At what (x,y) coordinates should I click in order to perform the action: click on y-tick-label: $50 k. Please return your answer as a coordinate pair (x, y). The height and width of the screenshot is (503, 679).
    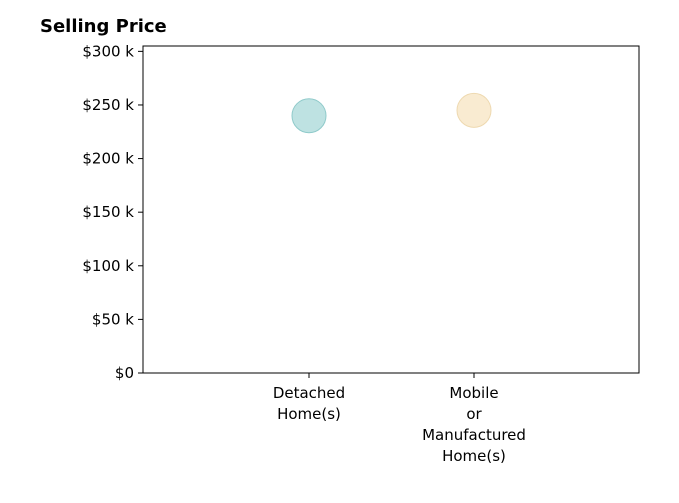
    Looking at the image, I should click on (113, 319).